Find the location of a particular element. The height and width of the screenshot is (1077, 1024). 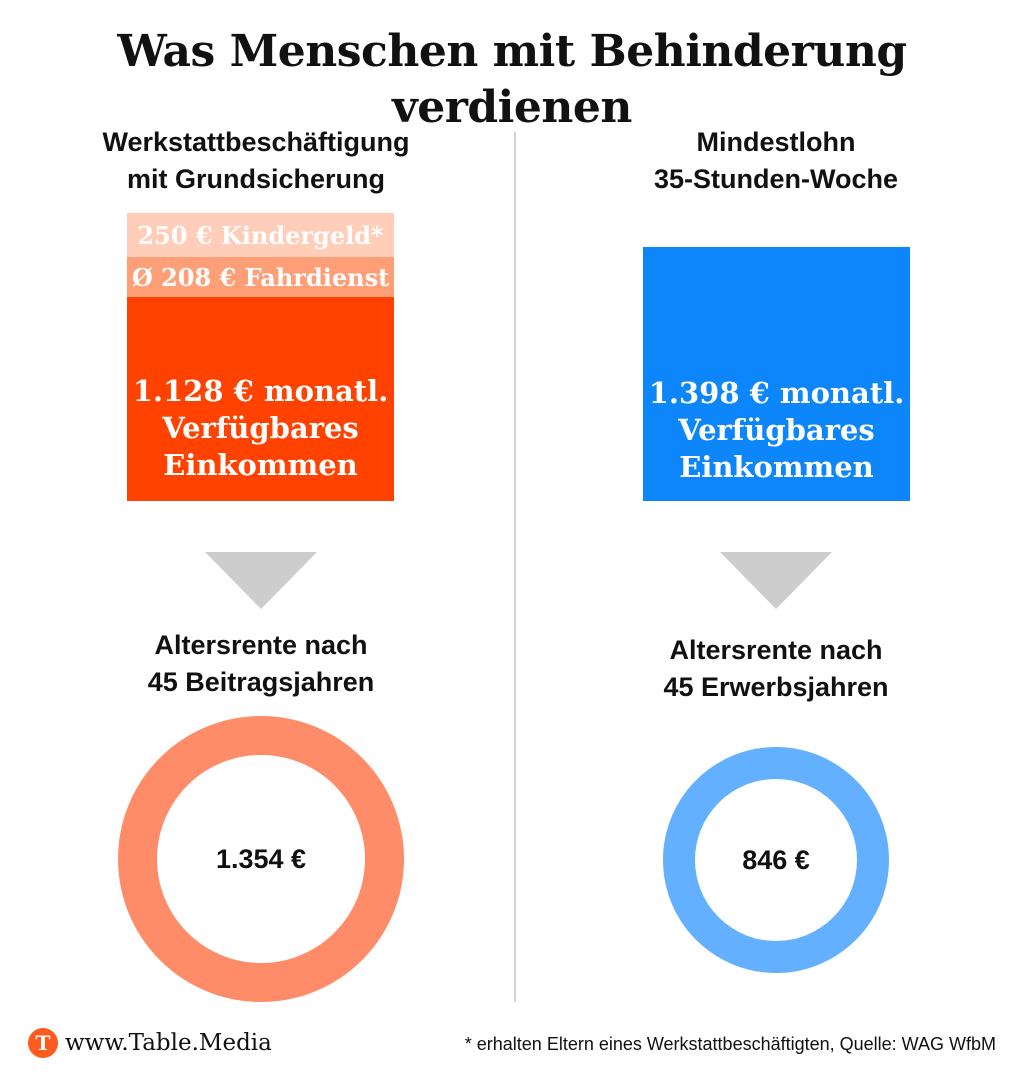

left-heading-line-1: Werkstattbeschäftigung is located at coordinates (256, 142).